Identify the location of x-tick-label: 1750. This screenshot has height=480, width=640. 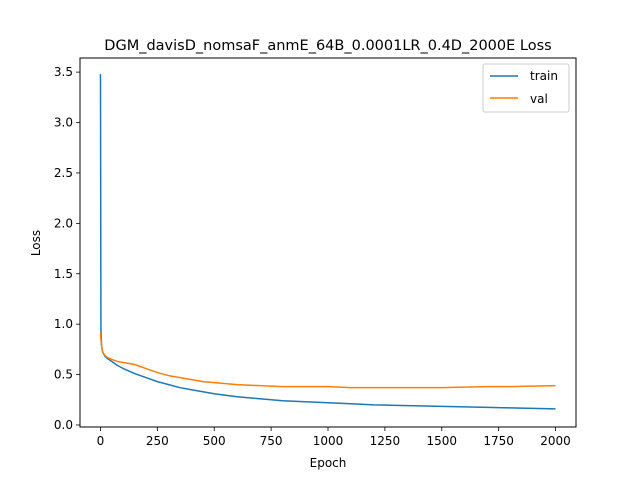
(498, 441).